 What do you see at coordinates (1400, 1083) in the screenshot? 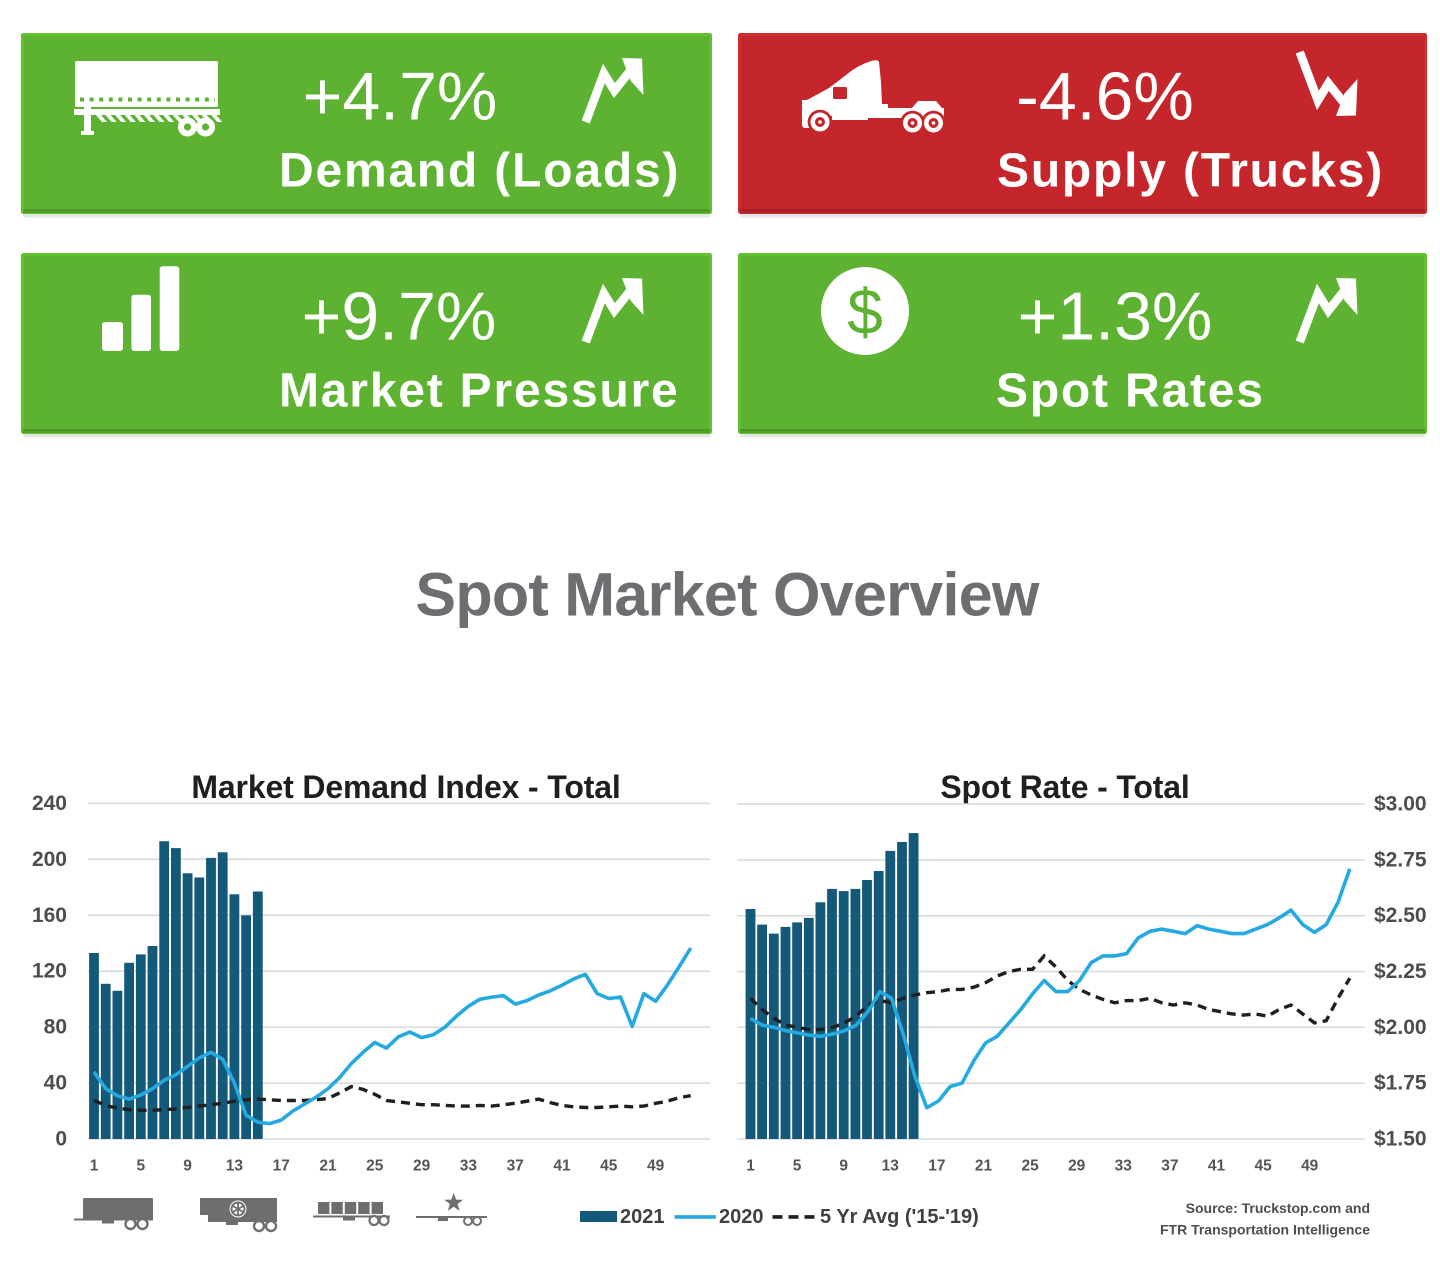
I see `svg-text: $1.75` at bounding box center [1400, 1083].